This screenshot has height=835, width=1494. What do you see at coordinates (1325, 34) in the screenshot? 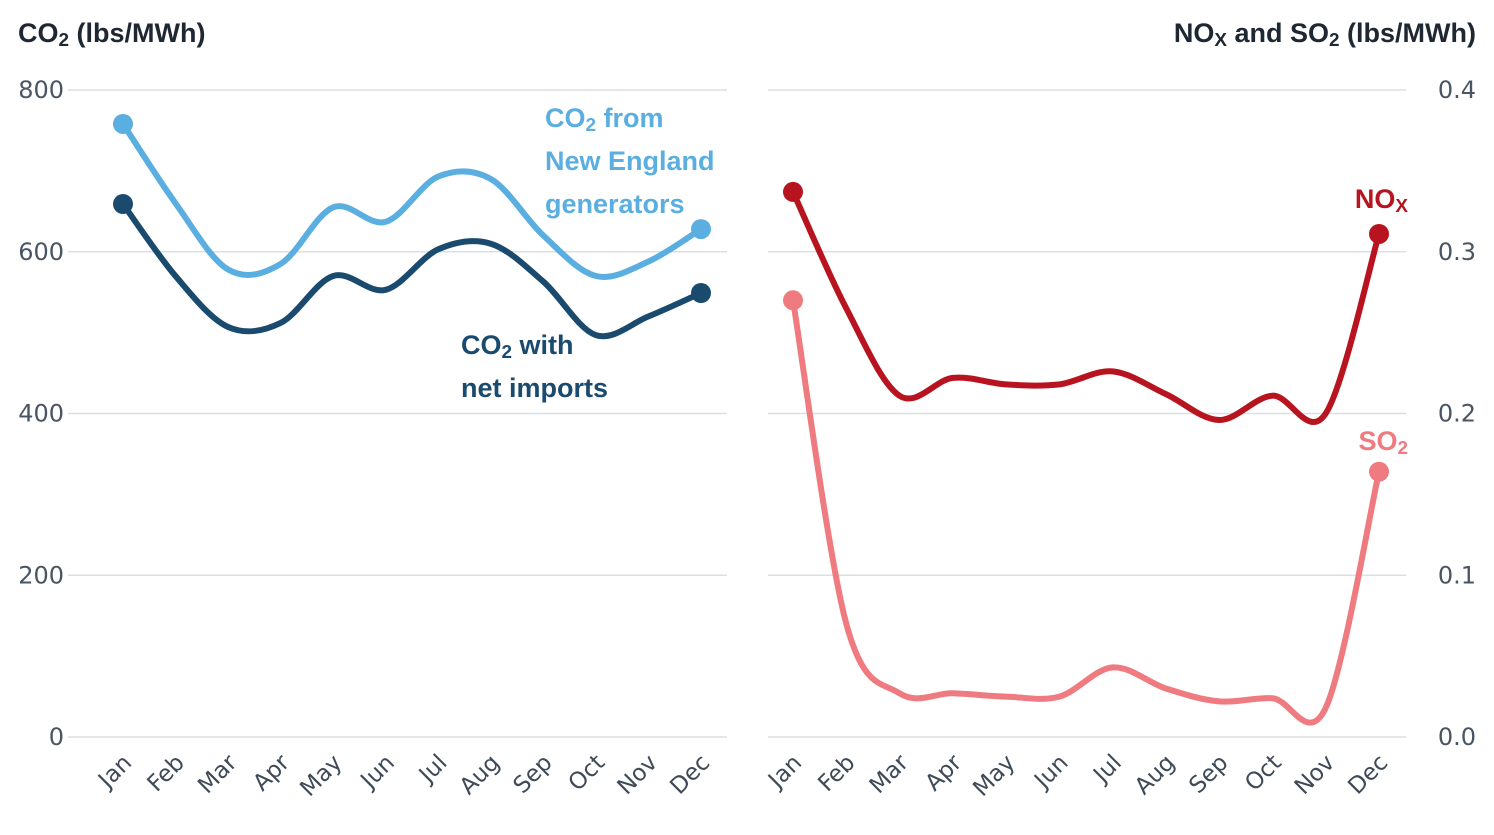
I see `nox-so2-y-axis-title: NOX​ and SO2​ (lbs/MWh)` at bounding box center [1325, 34].